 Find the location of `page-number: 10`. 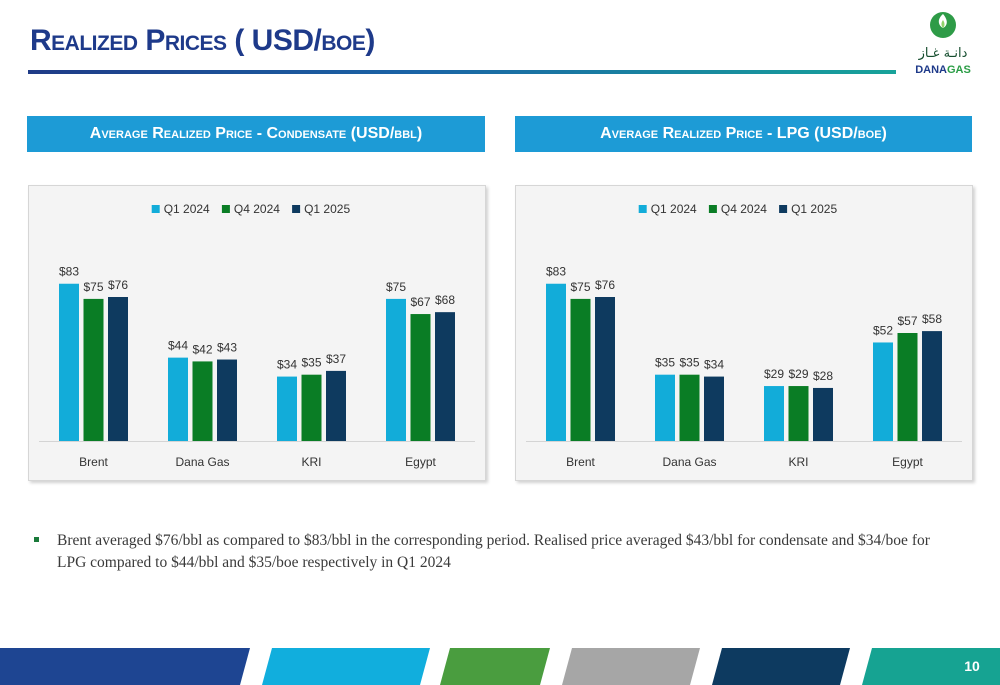

page-number: 10 is located at coordinates (972, 666).